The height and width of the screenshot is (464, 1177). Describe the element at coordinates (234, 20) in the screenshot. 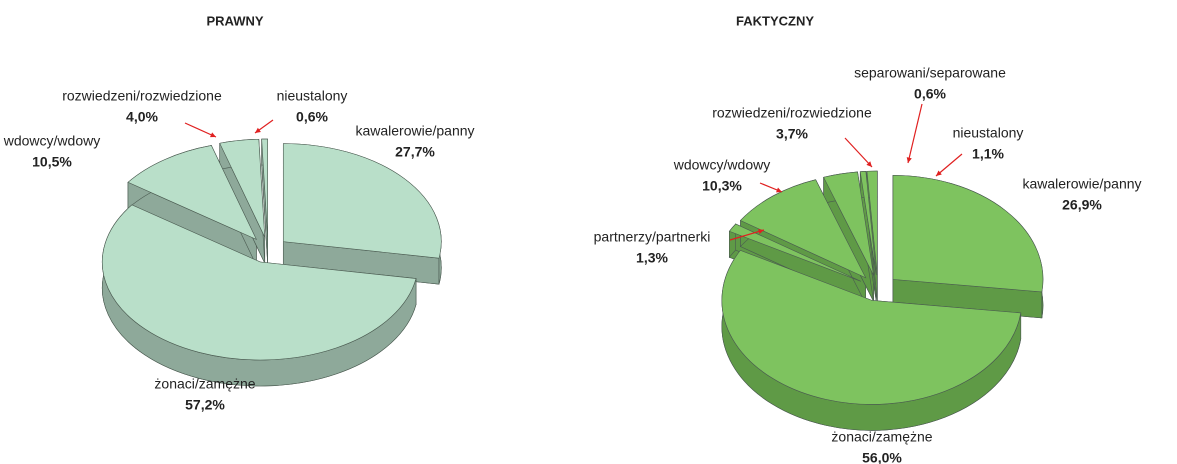

I see `chart-title: PRAWNY` at that location.